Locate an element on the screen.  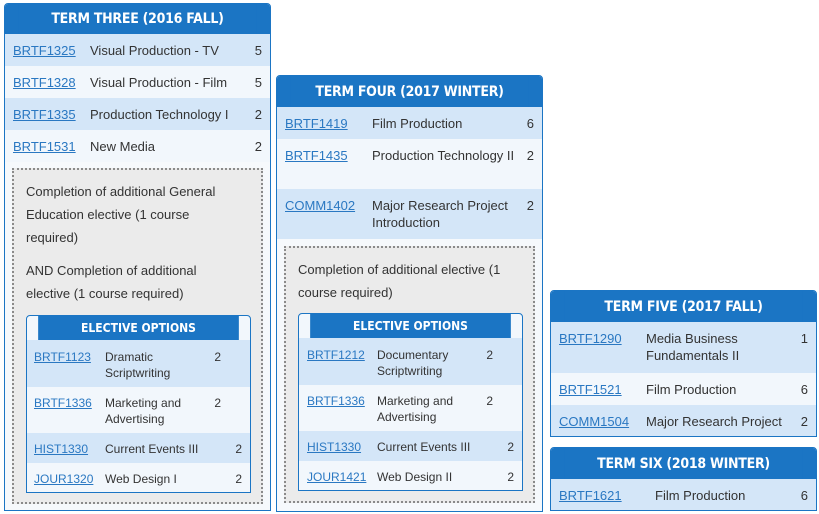
course-name: Documentary Scriptwriting is located at coordinates (413, 363).